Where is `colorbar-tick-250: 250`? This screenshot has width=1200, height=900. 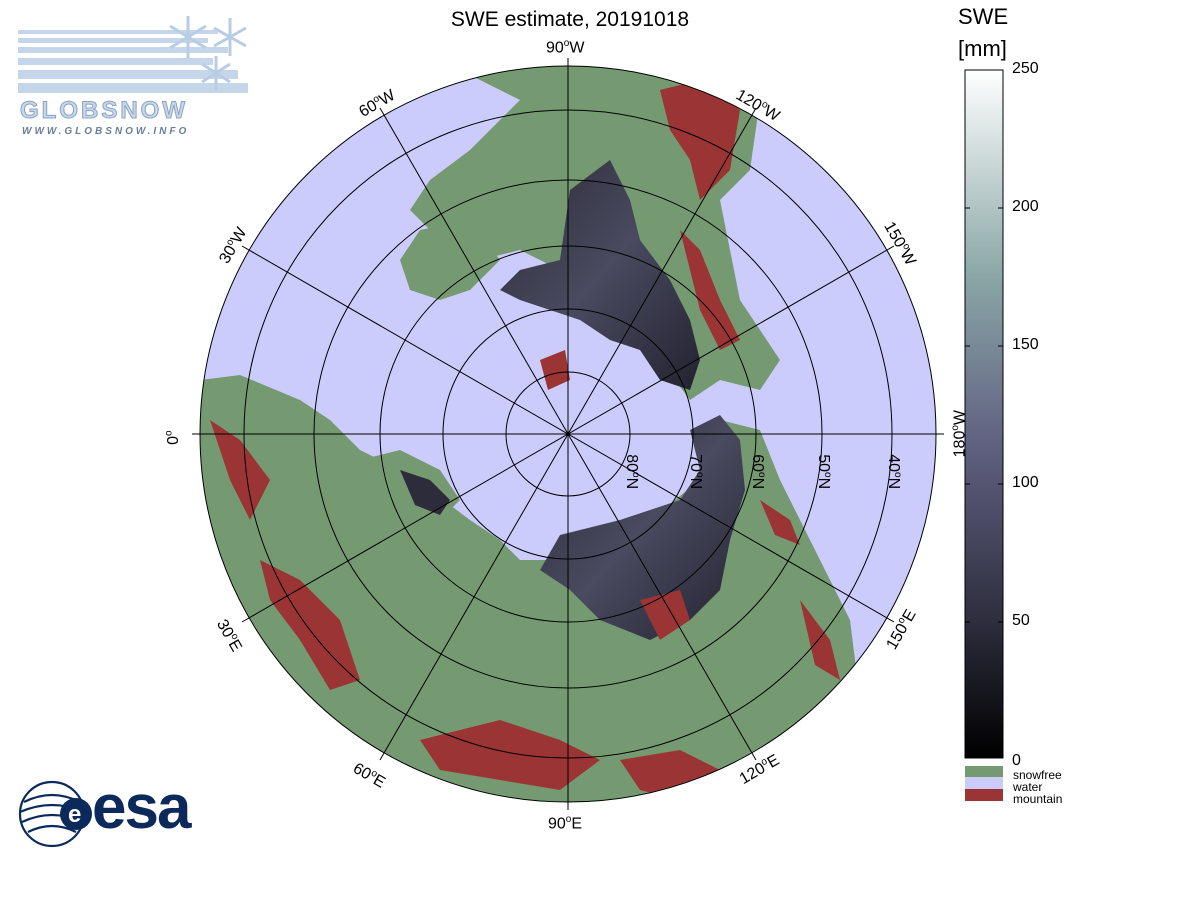 colorbar-tick-250: 250 is located at coordinates (1025, 68).